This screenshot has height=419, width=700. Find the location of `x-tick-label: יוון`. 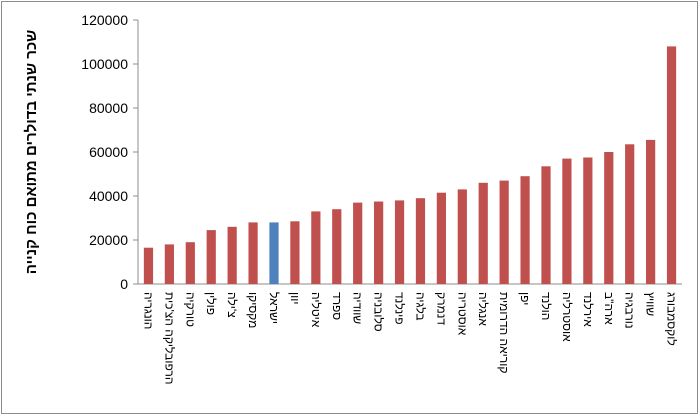

x-tick-label: יוון is located at coordinates (295, 298).